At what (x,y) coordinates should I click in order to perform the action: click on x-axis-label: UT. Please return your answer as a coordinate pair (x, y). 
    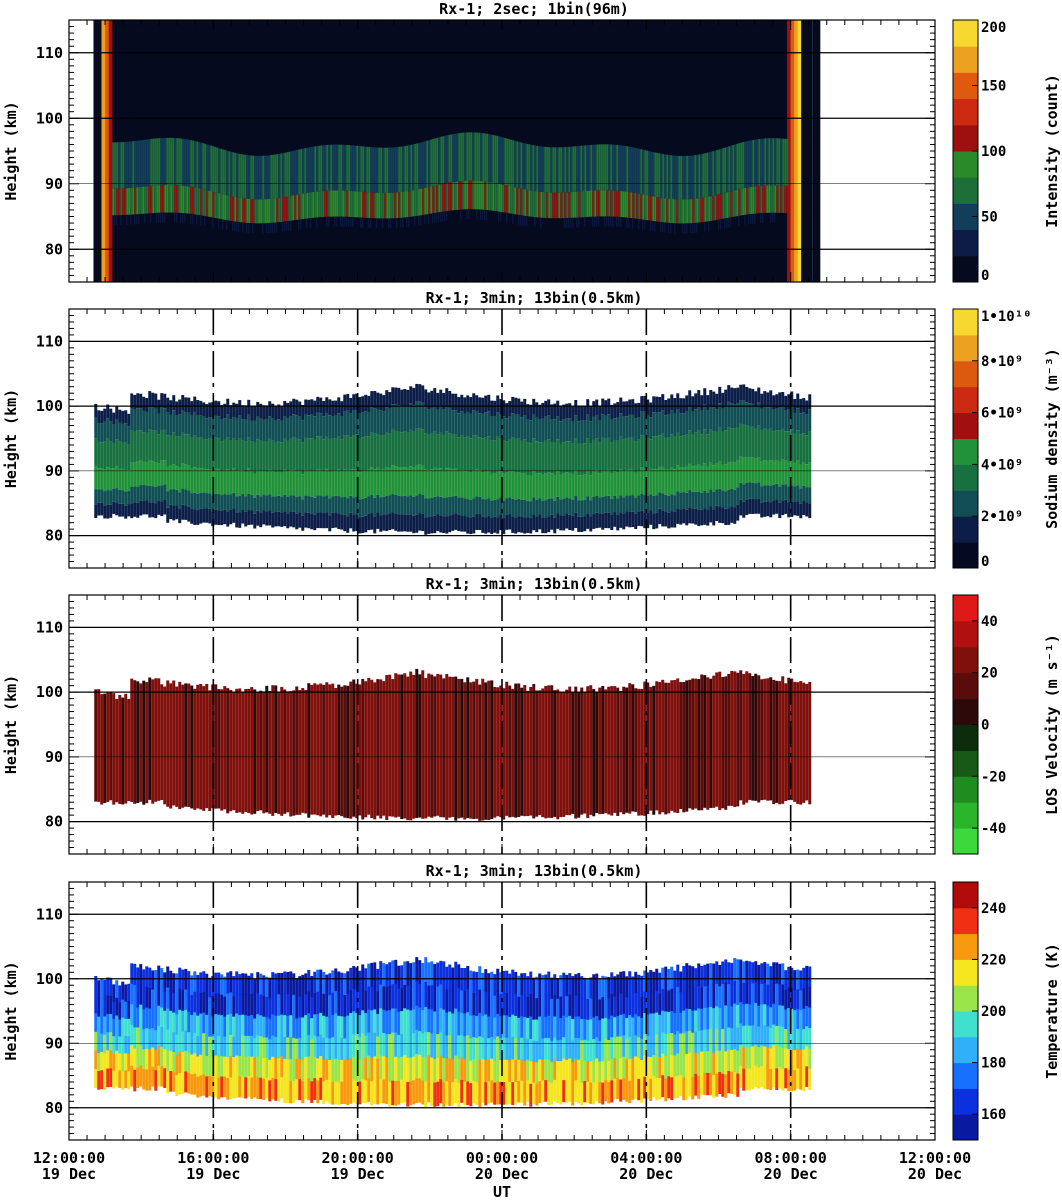
    Looking at the image, I should click on (502, 1191).